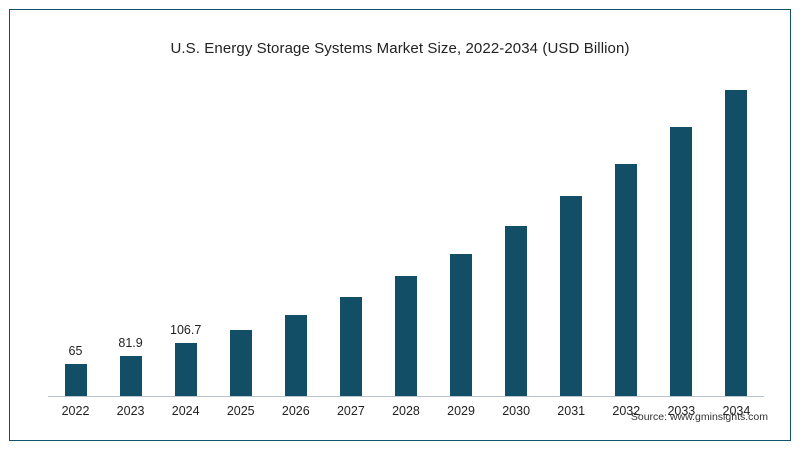 The height and width of the screenshot is (450, 800). I want to click on x-tick-label: 2033, so click(681, 411).